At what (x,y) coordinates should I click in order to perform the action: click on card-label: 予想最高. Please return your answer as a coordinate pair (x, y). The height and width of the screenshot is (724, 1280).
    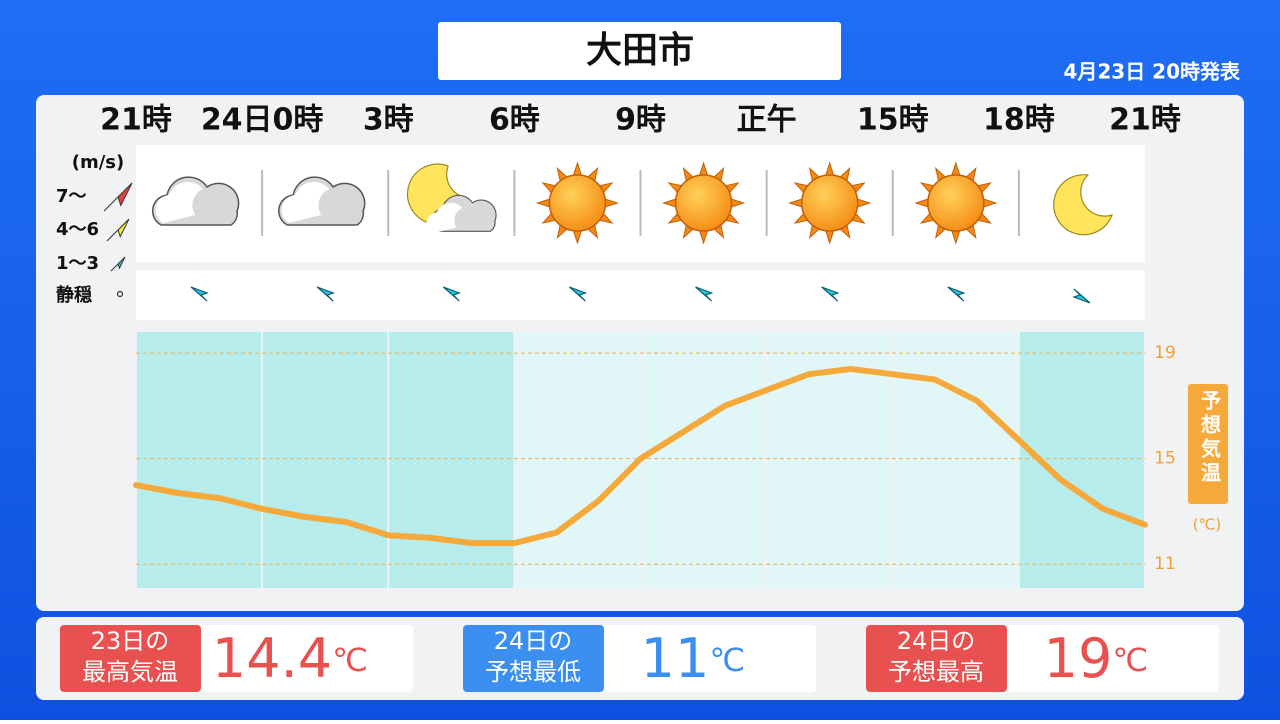
    Looking at the image, I should click on (936, 672).